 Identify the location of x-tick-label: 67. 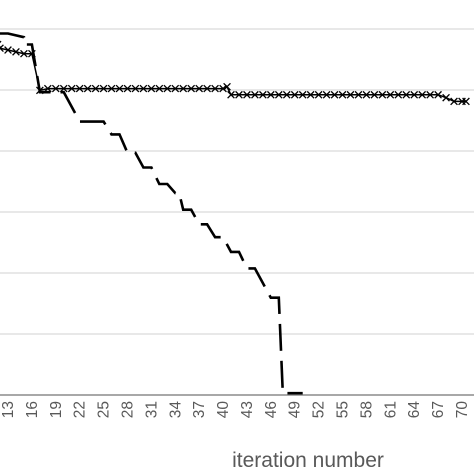
(438, 409).